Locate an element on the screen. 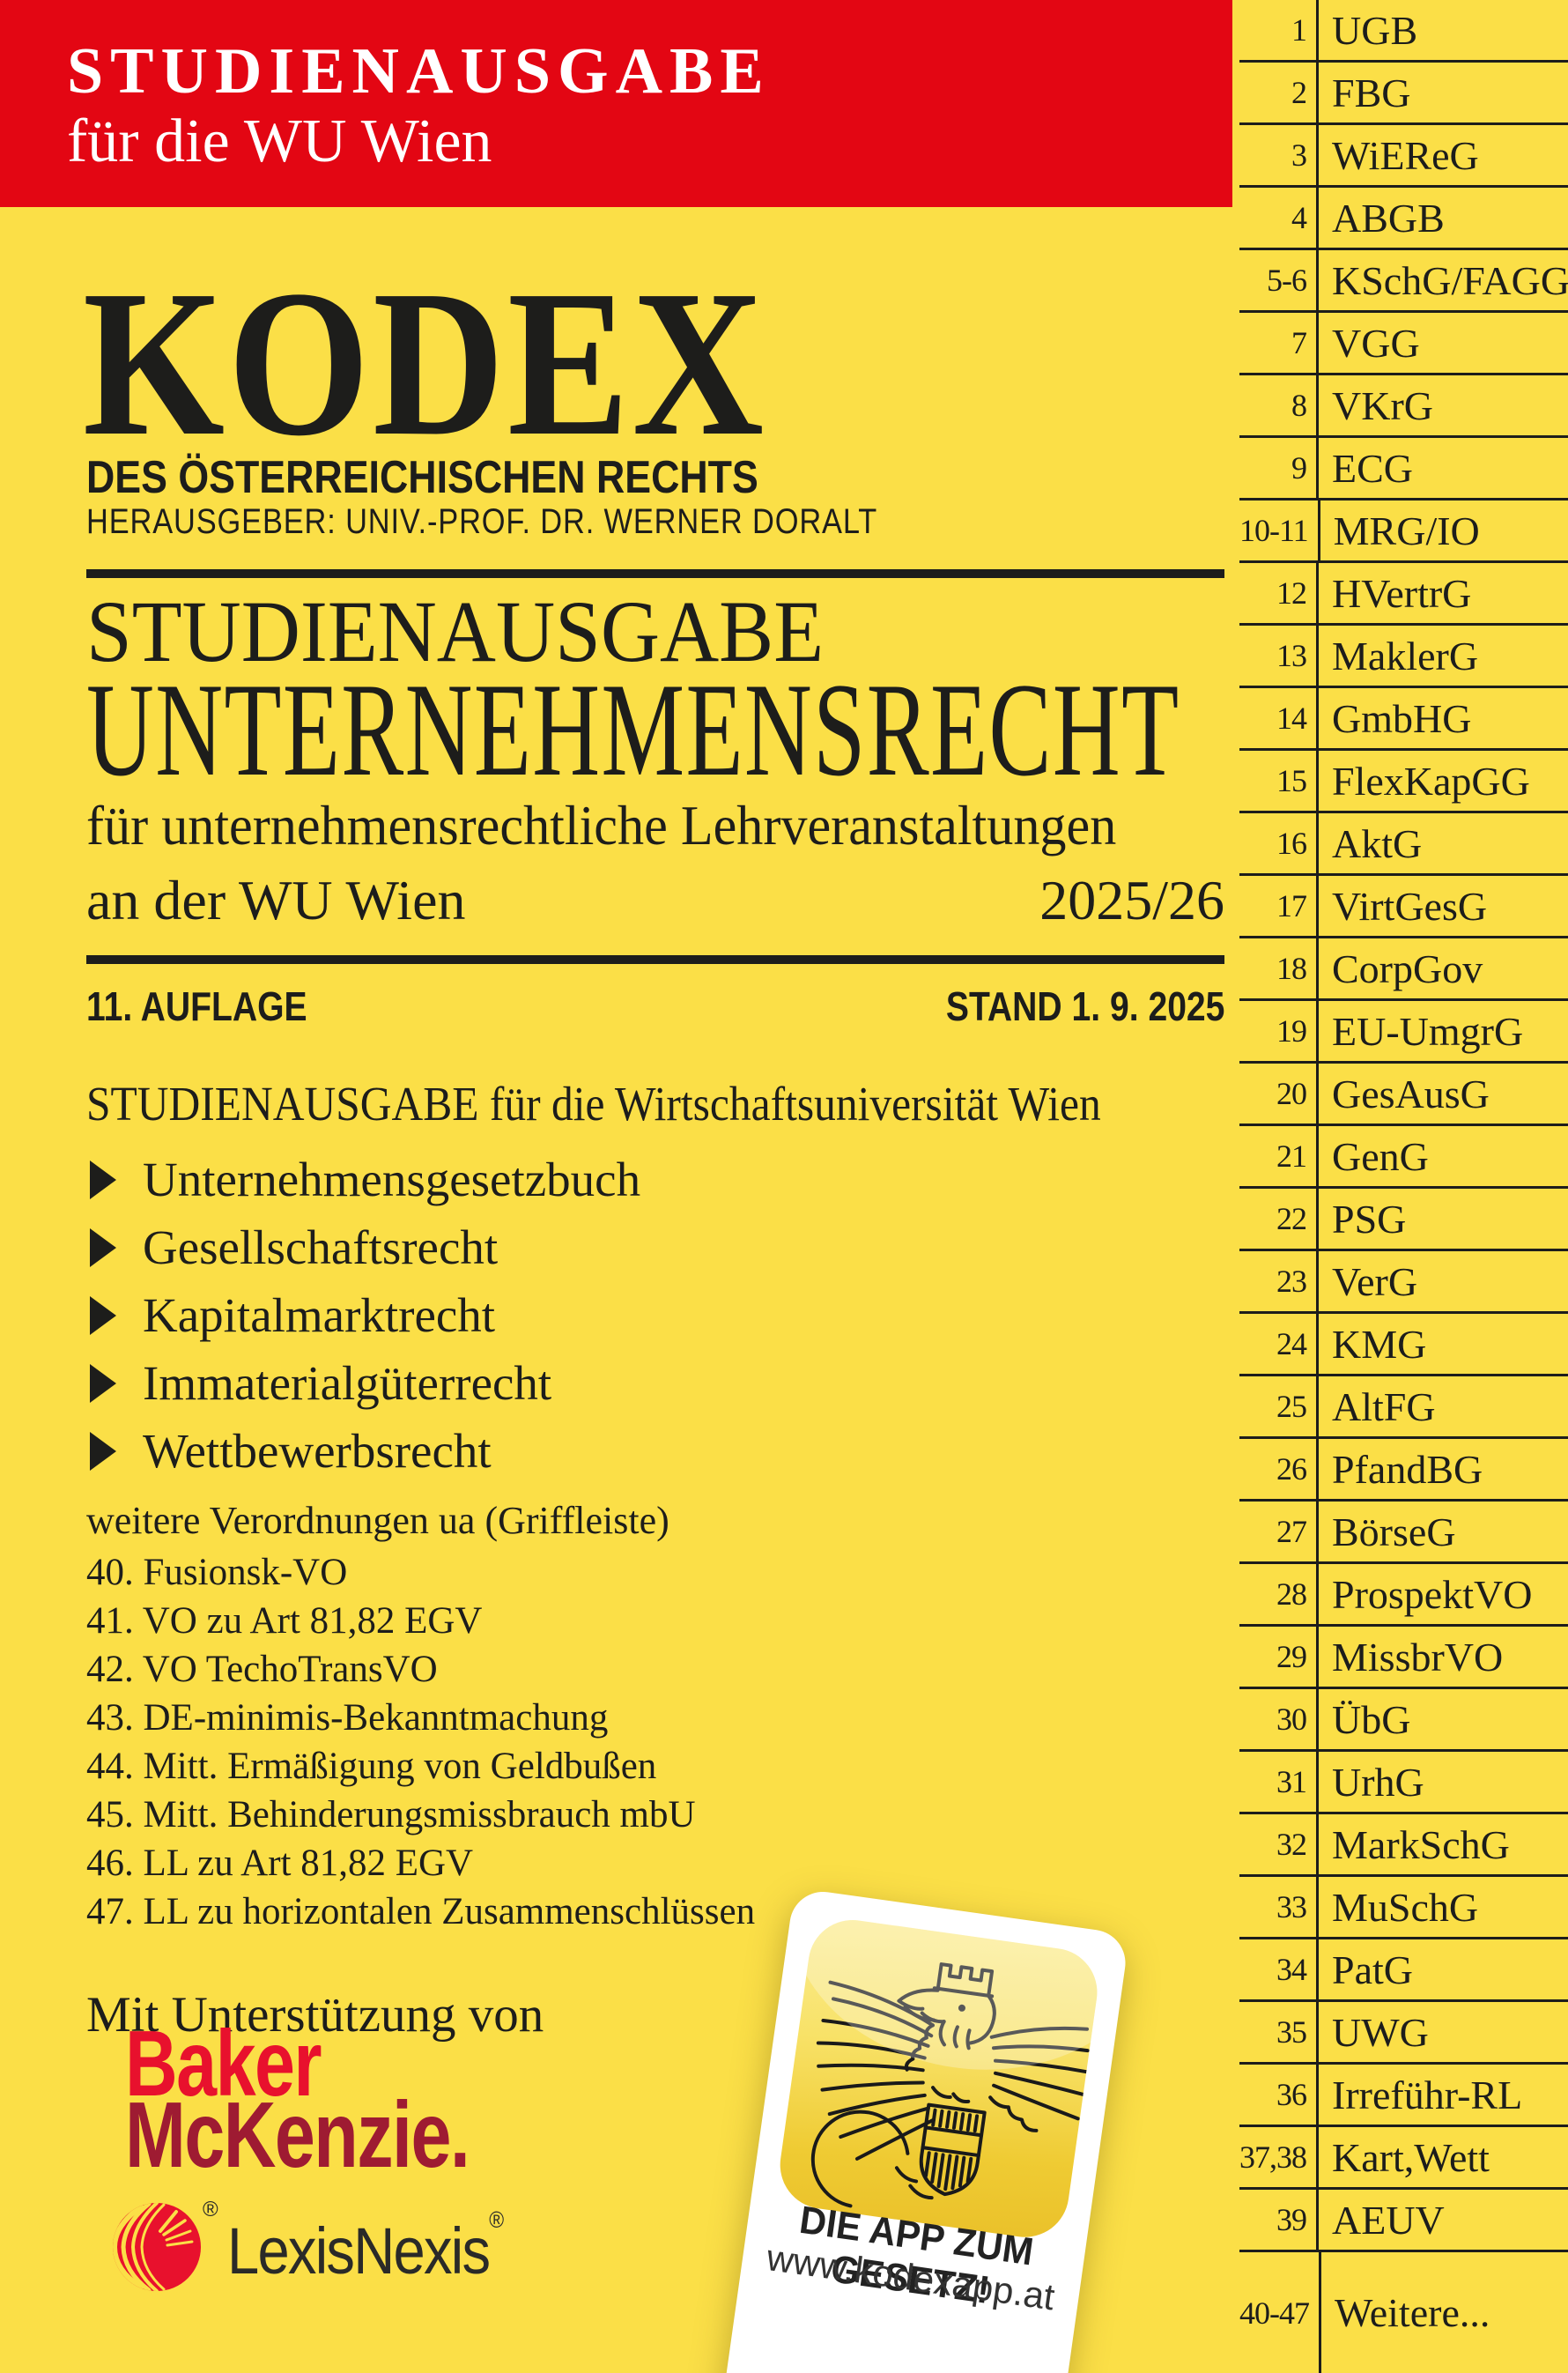  list-item: Immaterialgüterrecht is located at coordinates (365, 1383).